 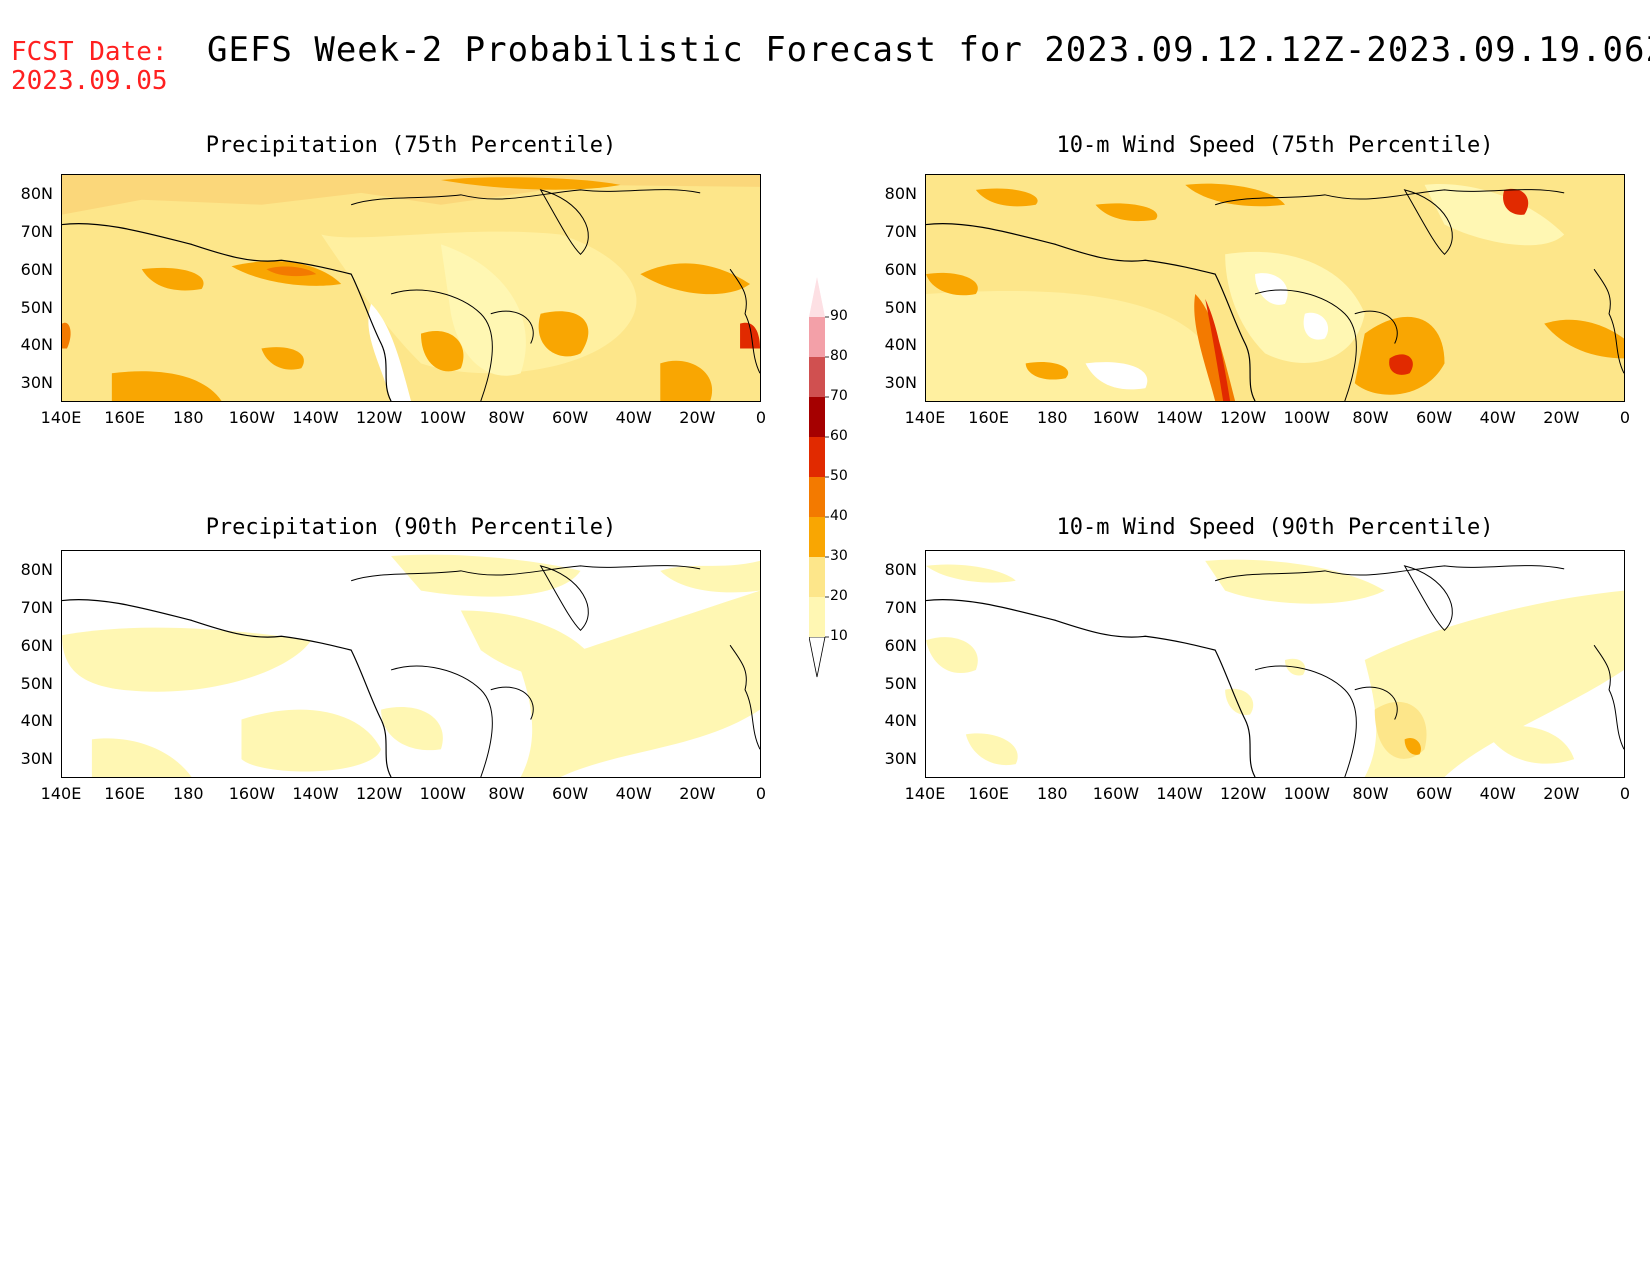 I want to click on colorbar-label: 30, so click(x=839, y=556).